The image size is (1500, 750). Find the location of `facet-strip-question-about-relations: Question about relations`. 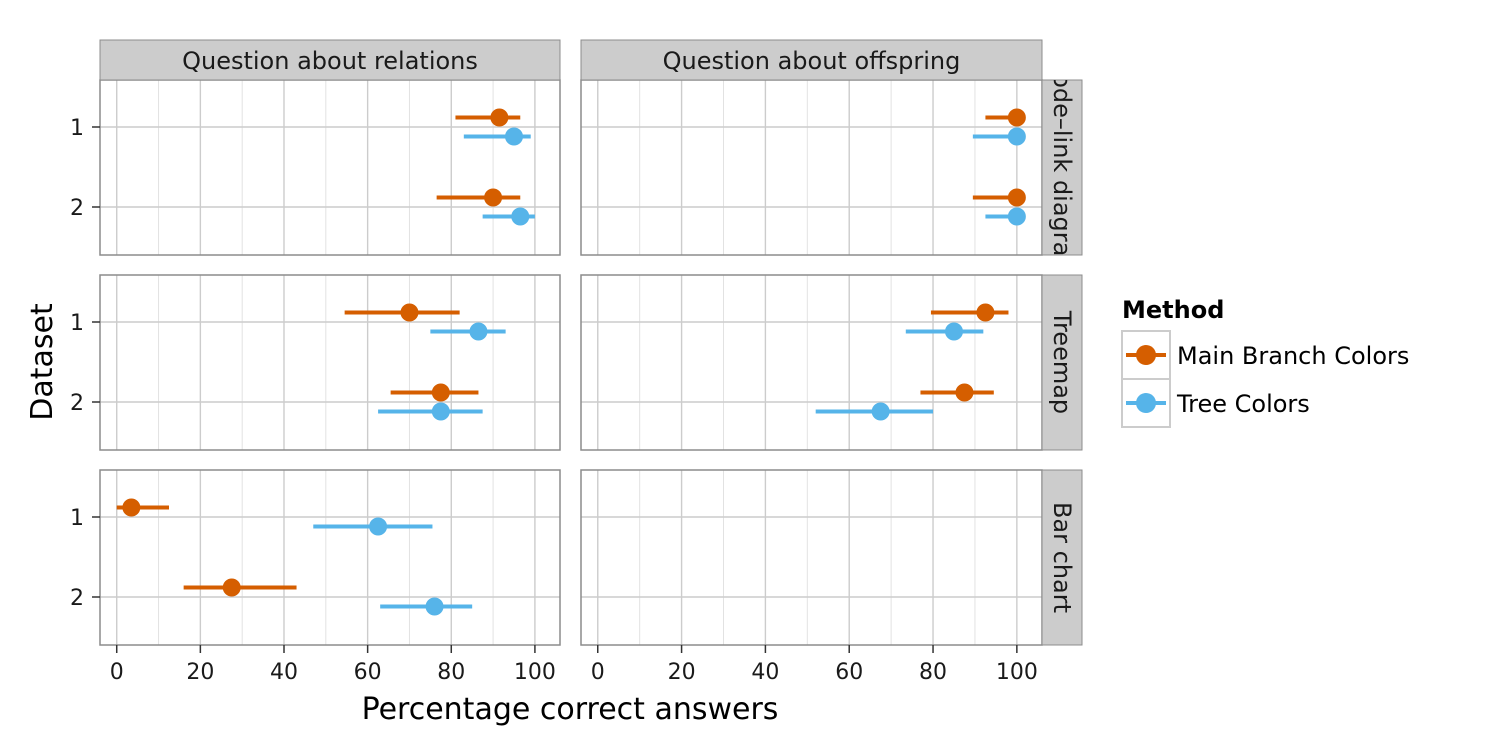

facet-strip-question-about-relations: Question about relations is located at coordinates (330, 60).